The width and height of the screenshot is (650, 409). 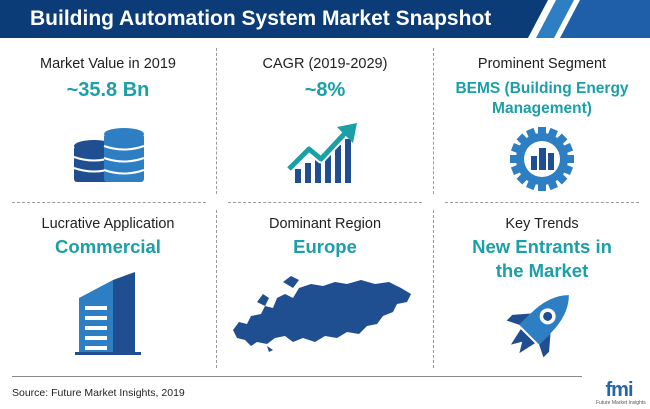 I want to click on office-building-icon, so click(x=108, y=313).